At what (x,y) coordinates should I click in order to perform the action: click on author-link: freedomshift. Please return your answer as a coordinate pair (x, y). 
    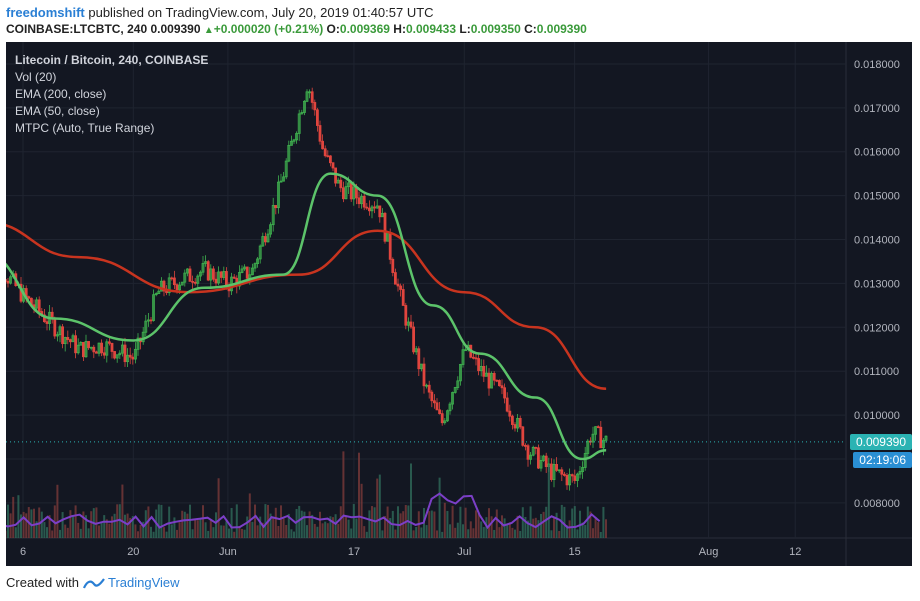
    Looking at the image, I should click on (45, 12).